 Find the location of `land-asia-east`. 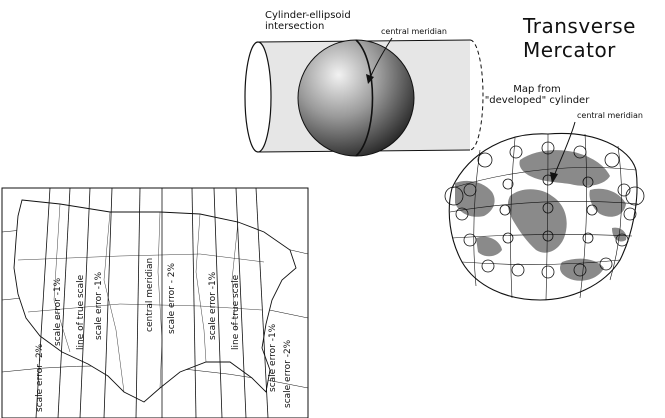

land-asia-east is located at coordinates (607, 202).